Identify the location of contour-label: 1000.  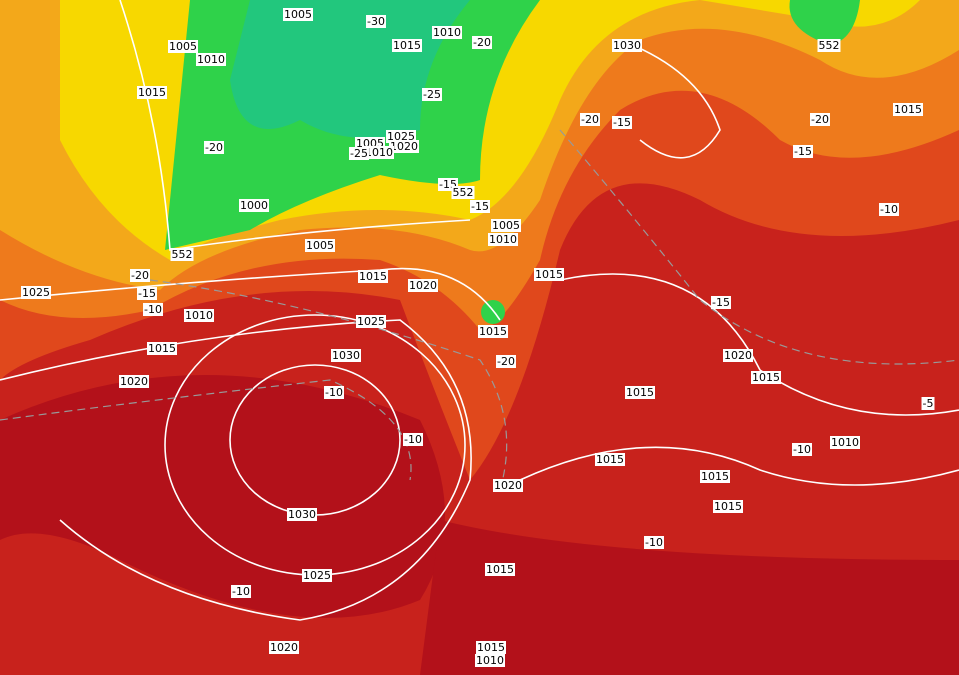
(254, 205).